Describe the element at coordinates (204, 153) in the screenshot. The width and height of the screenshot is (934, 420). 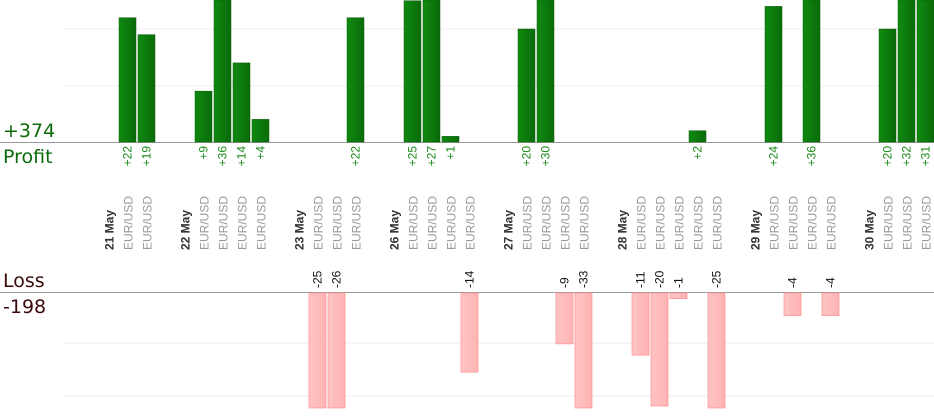
I see `value-label: +9` at that location.